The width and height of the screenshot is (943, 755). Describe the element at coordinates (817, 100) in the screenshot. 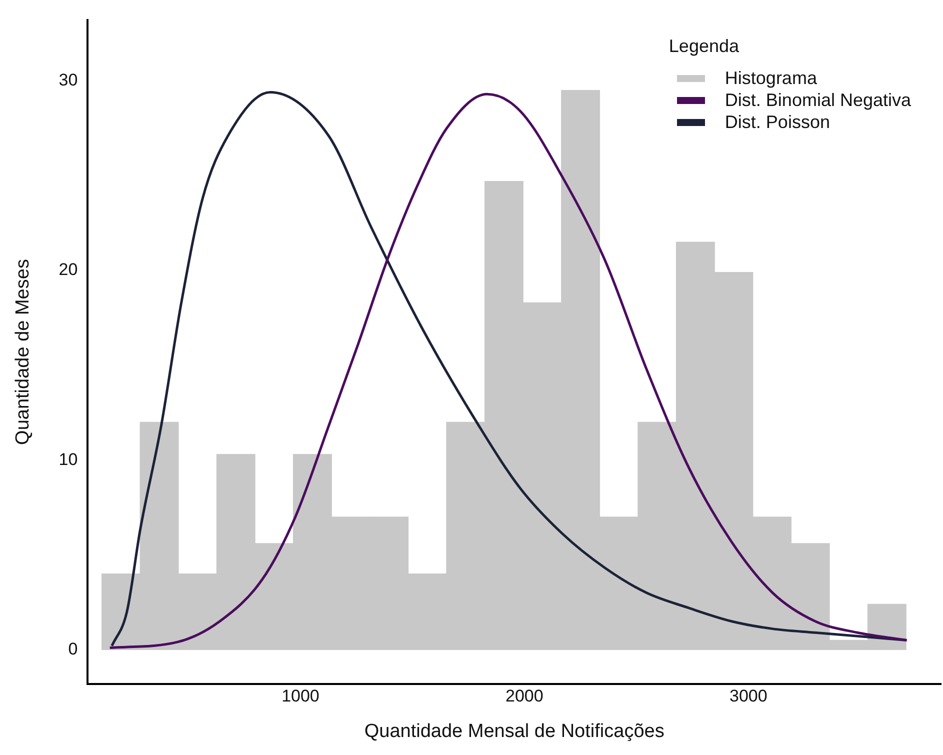

I see `legend-label: Dist. Binomial Negativa` at that location.